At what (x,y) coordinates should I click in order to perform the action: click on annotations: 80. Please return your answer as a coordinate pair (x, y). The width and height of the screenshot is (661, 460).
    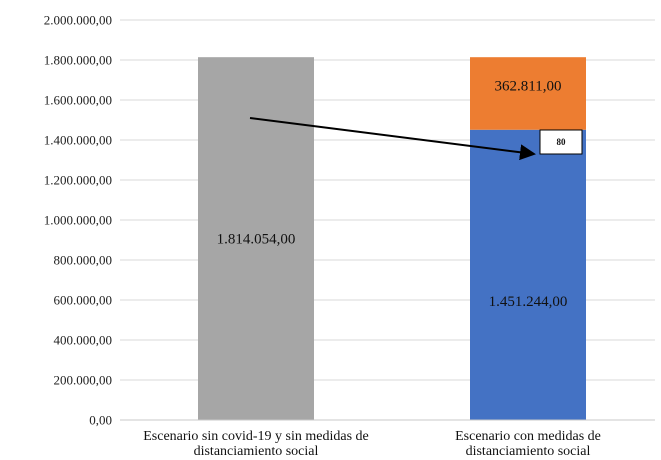
    Looking at the image, I should click on (416, 139).